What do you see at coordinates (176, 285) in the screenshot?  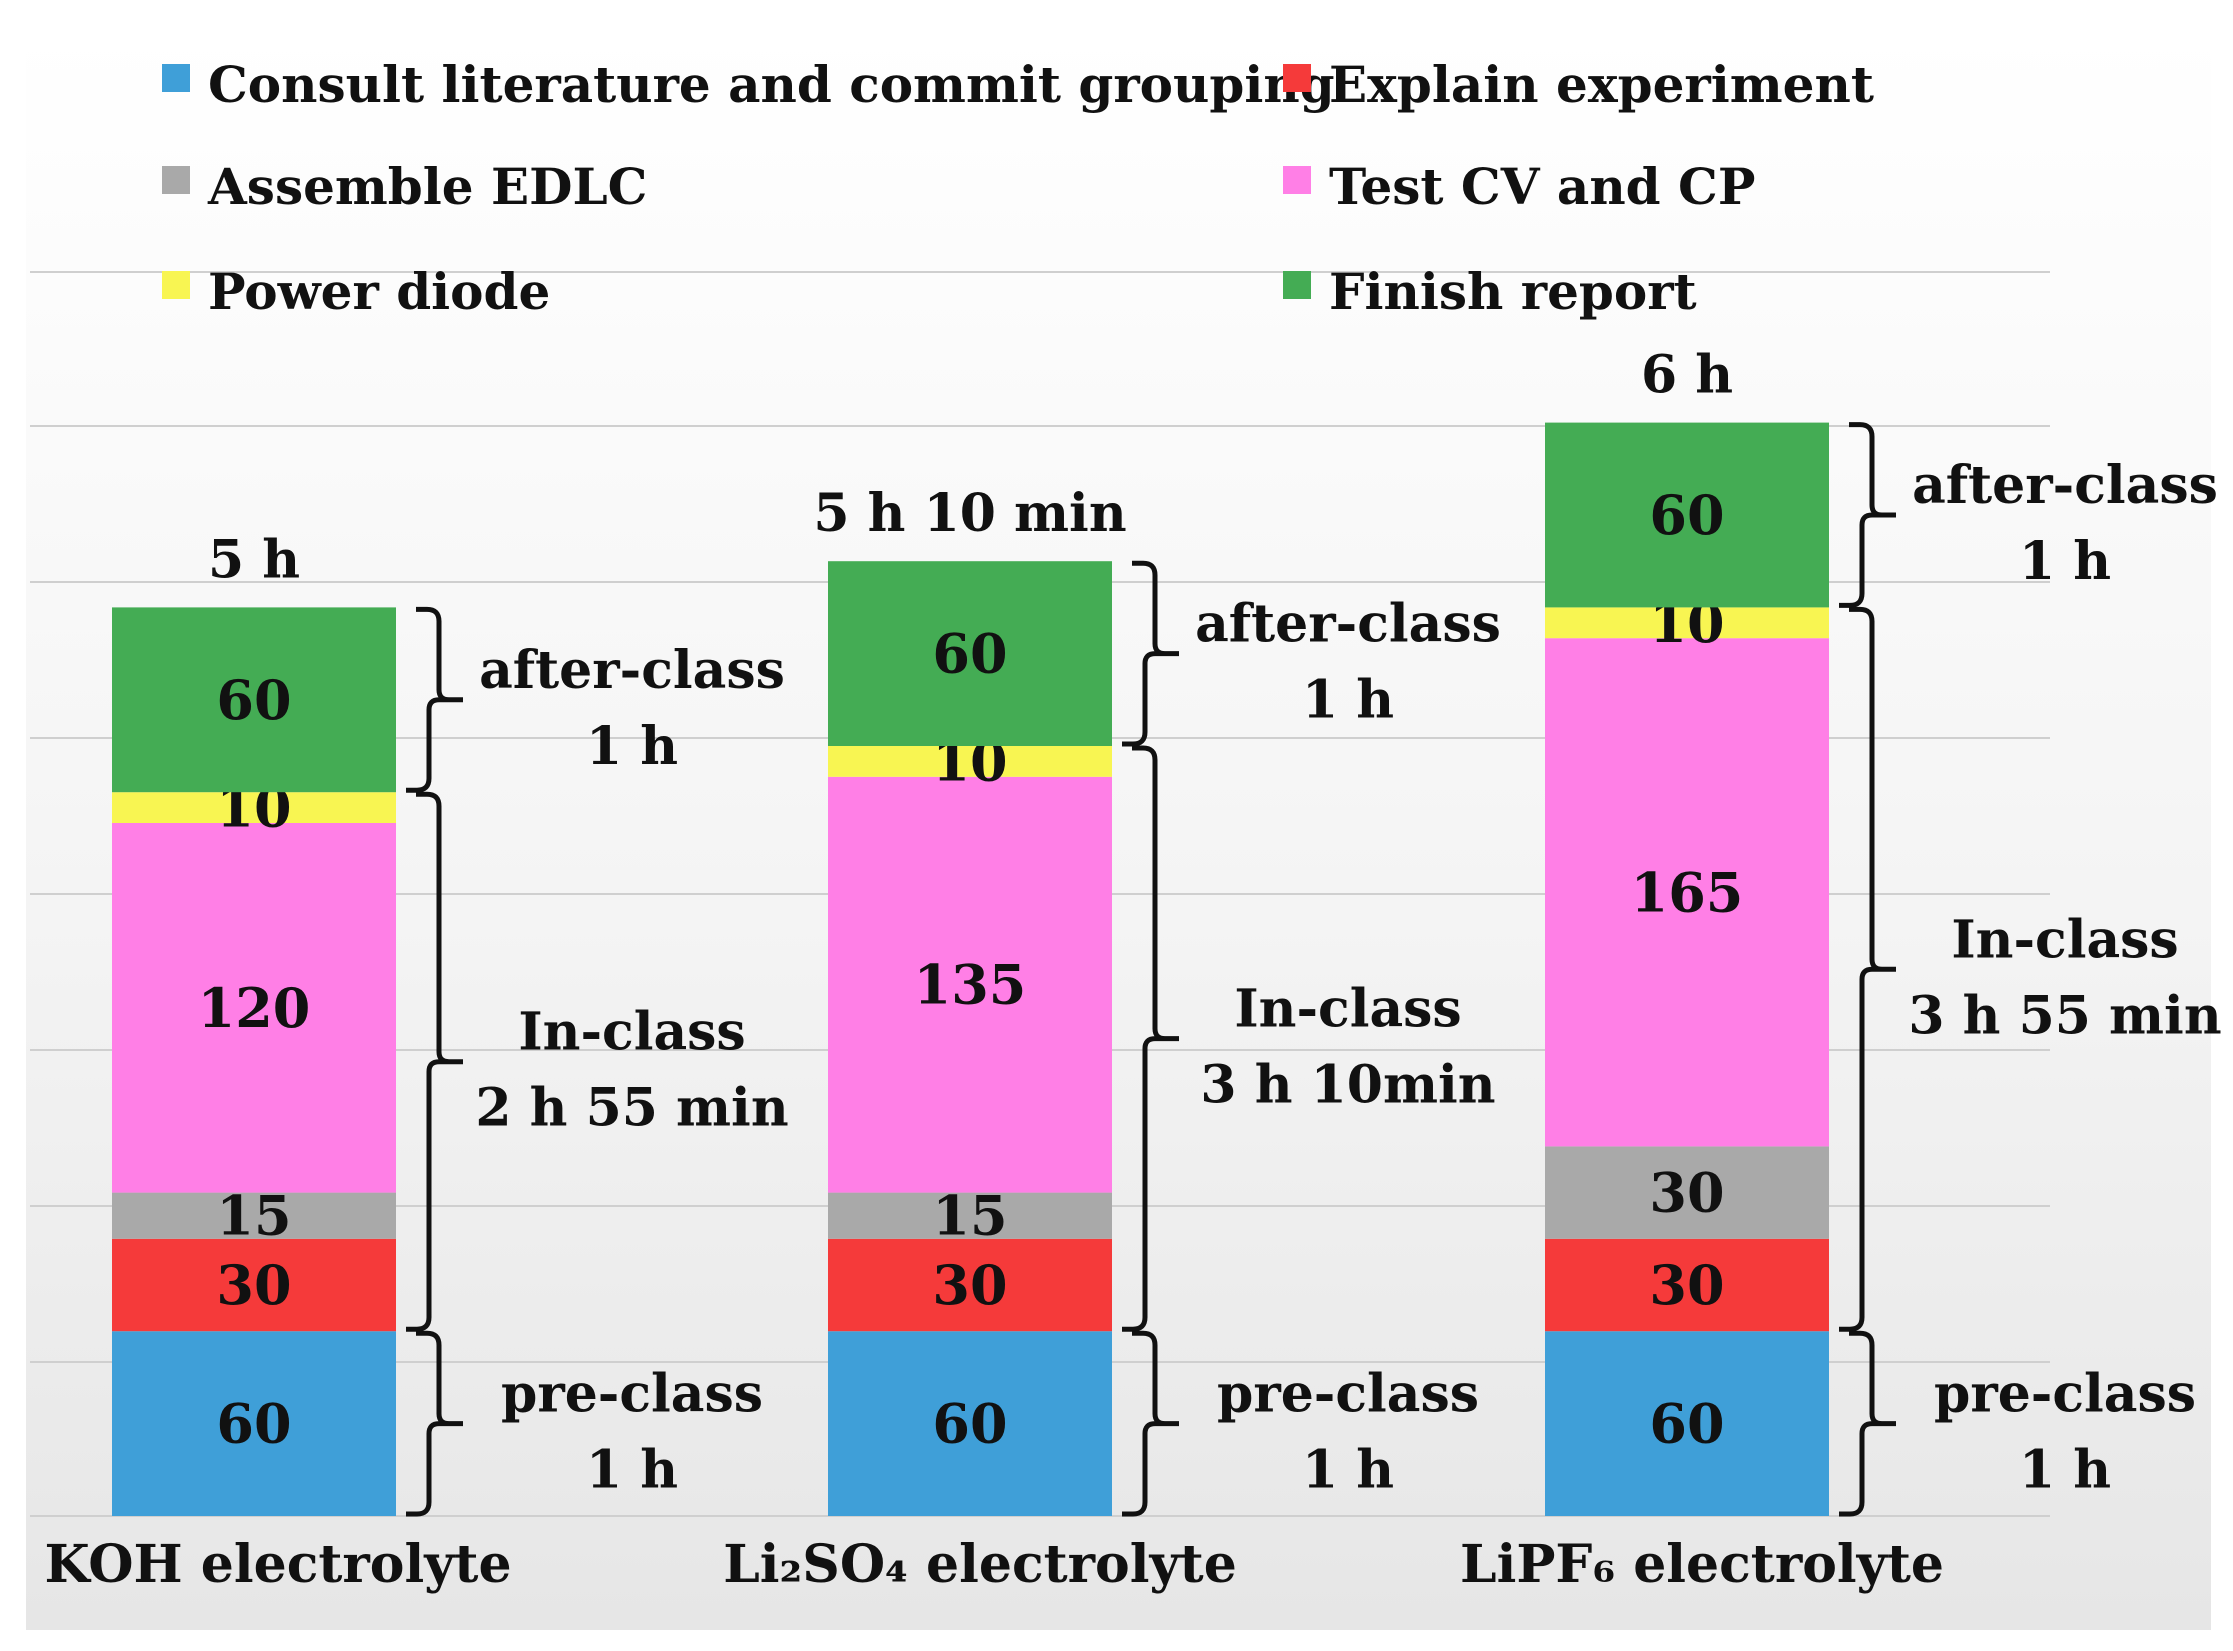 I see `legend-swatch-power-diode` at bounding box center [176, 285].